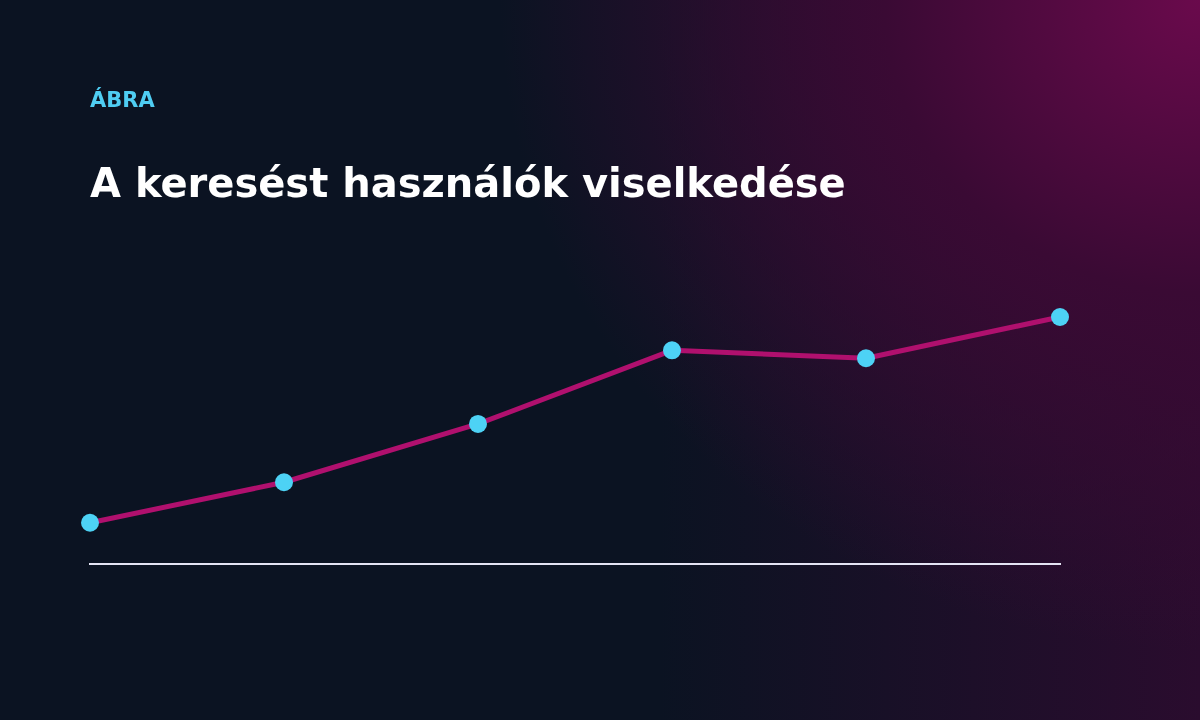  I want to click on chart-title: A keresést használók viselkedése, so click(468, 183).